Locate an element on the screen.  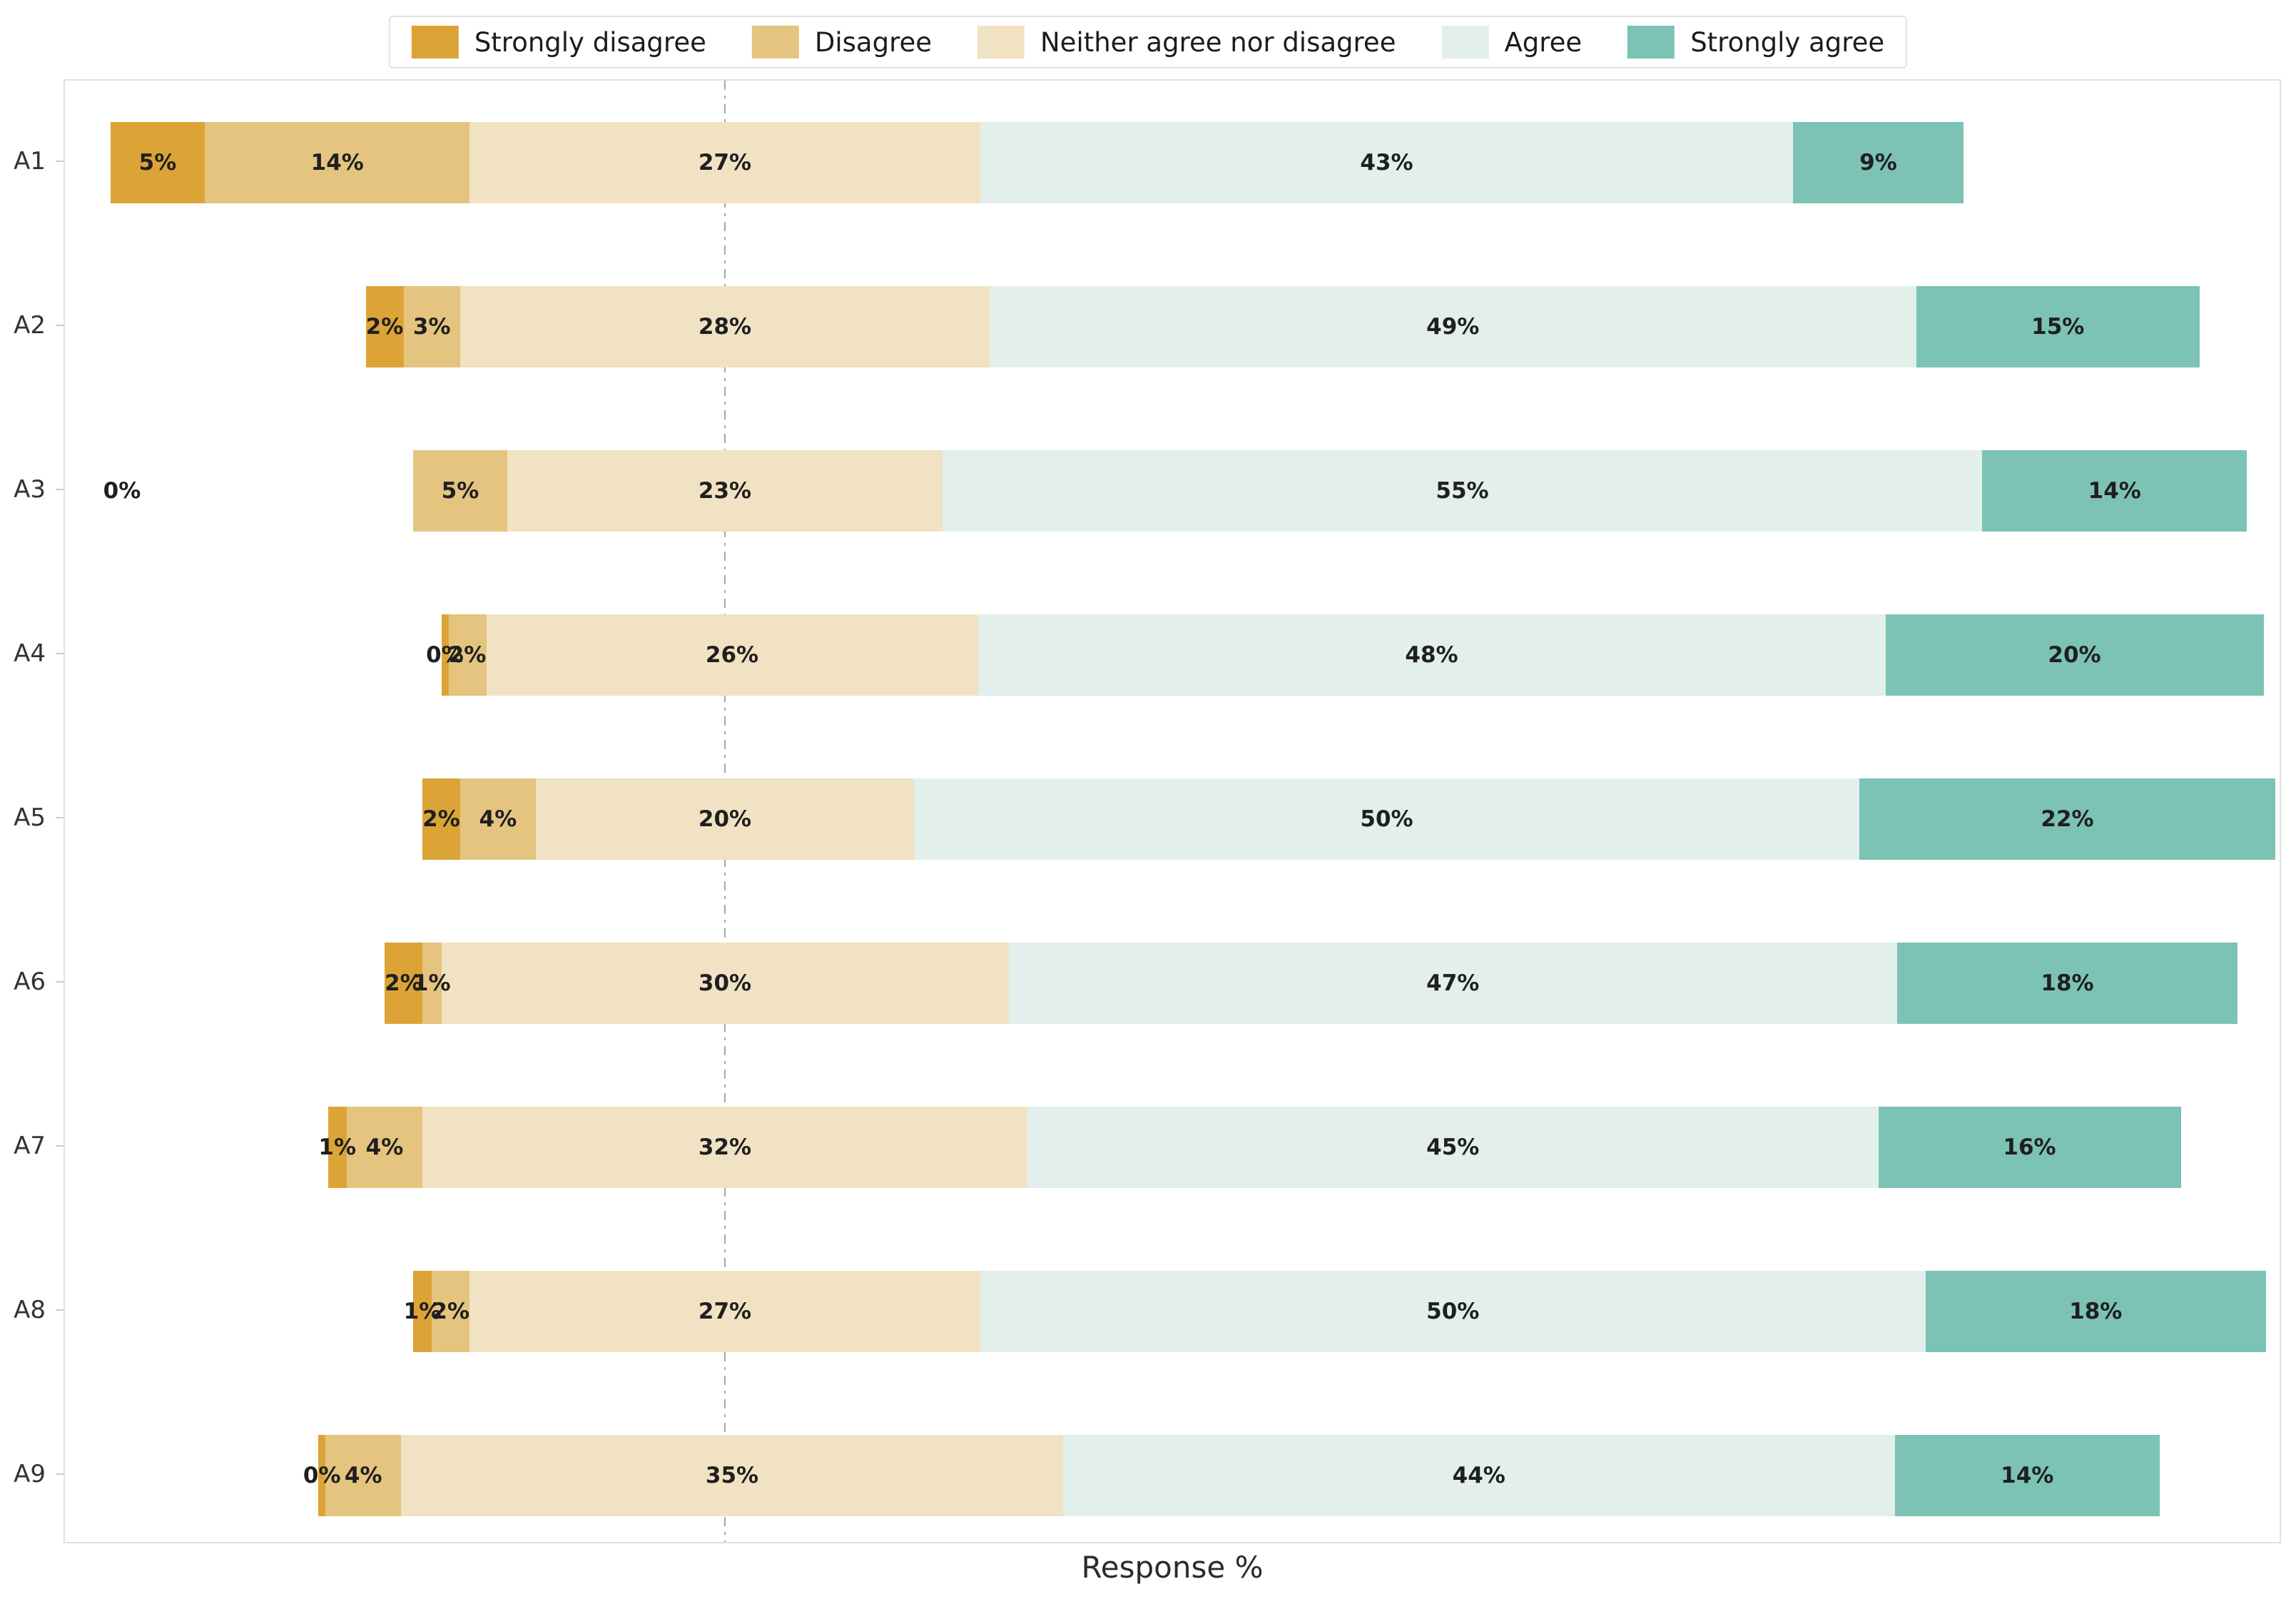
bar-row: 1% 4% 32% 45% 16% is located at coordinates (1172, 1147).